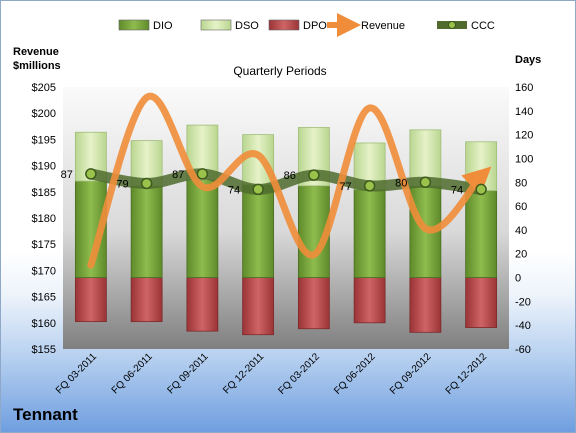 This screenshot has height=433, width=576. What do you see at coordinates (411, 374) in the screenshot?
I see `x-tick-label: FQ 09-2012` at bounding box center [411, 374].